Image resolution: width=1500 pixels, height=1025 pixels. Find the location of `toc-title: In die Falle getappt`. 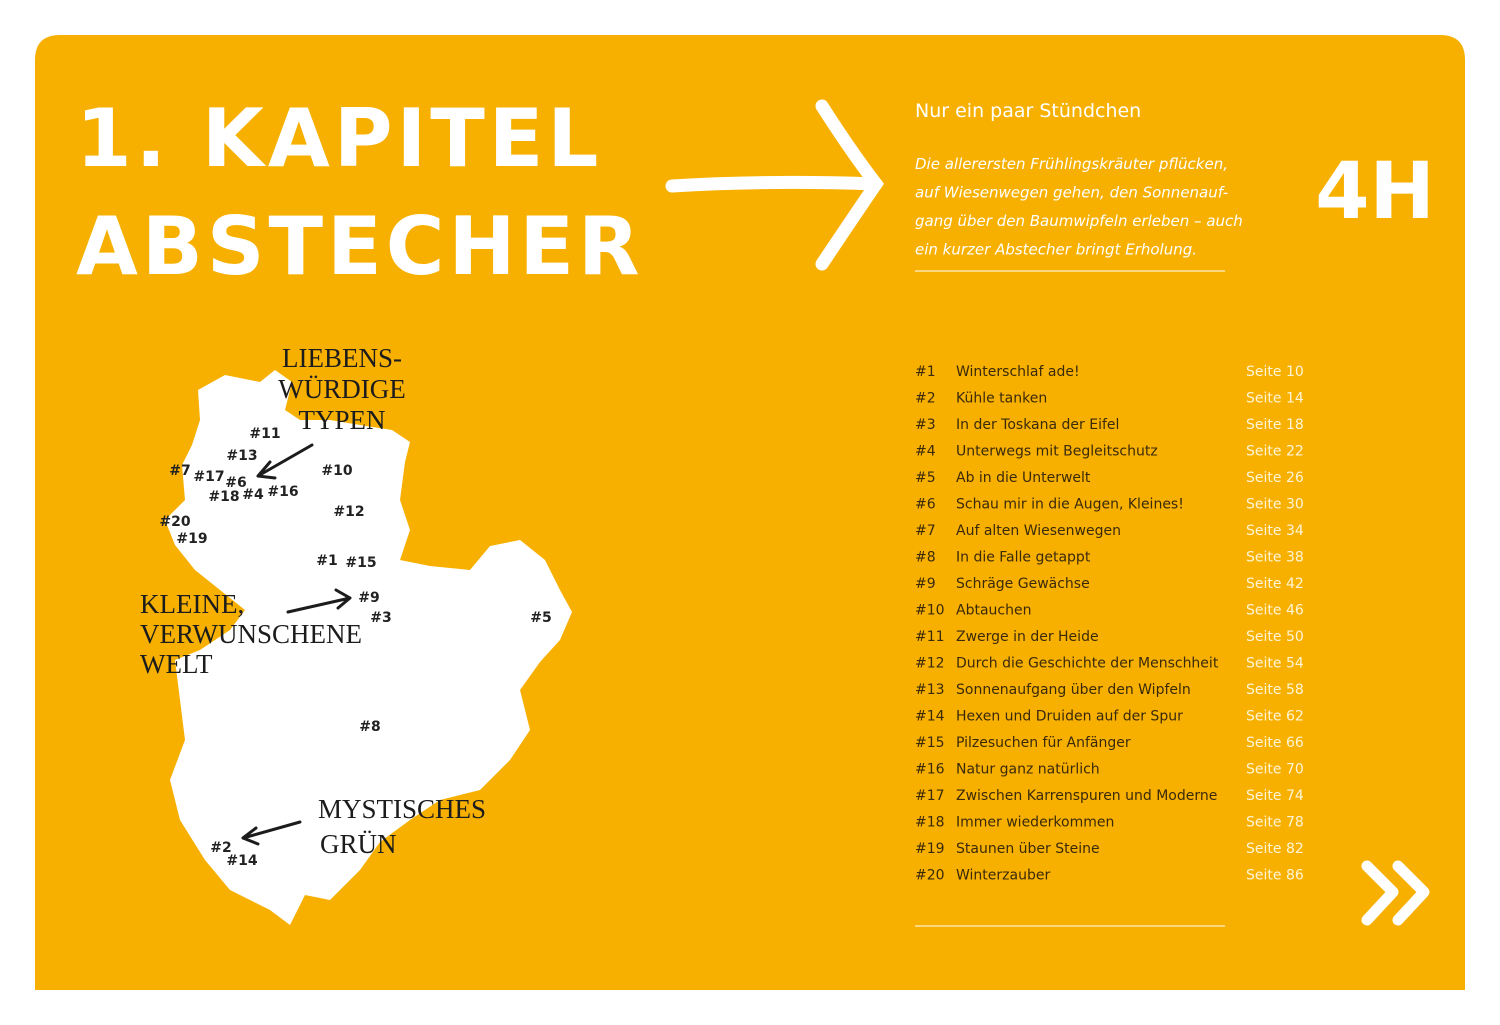

toc-title: In die Falle getappt is located at coordinates (1023, 558).